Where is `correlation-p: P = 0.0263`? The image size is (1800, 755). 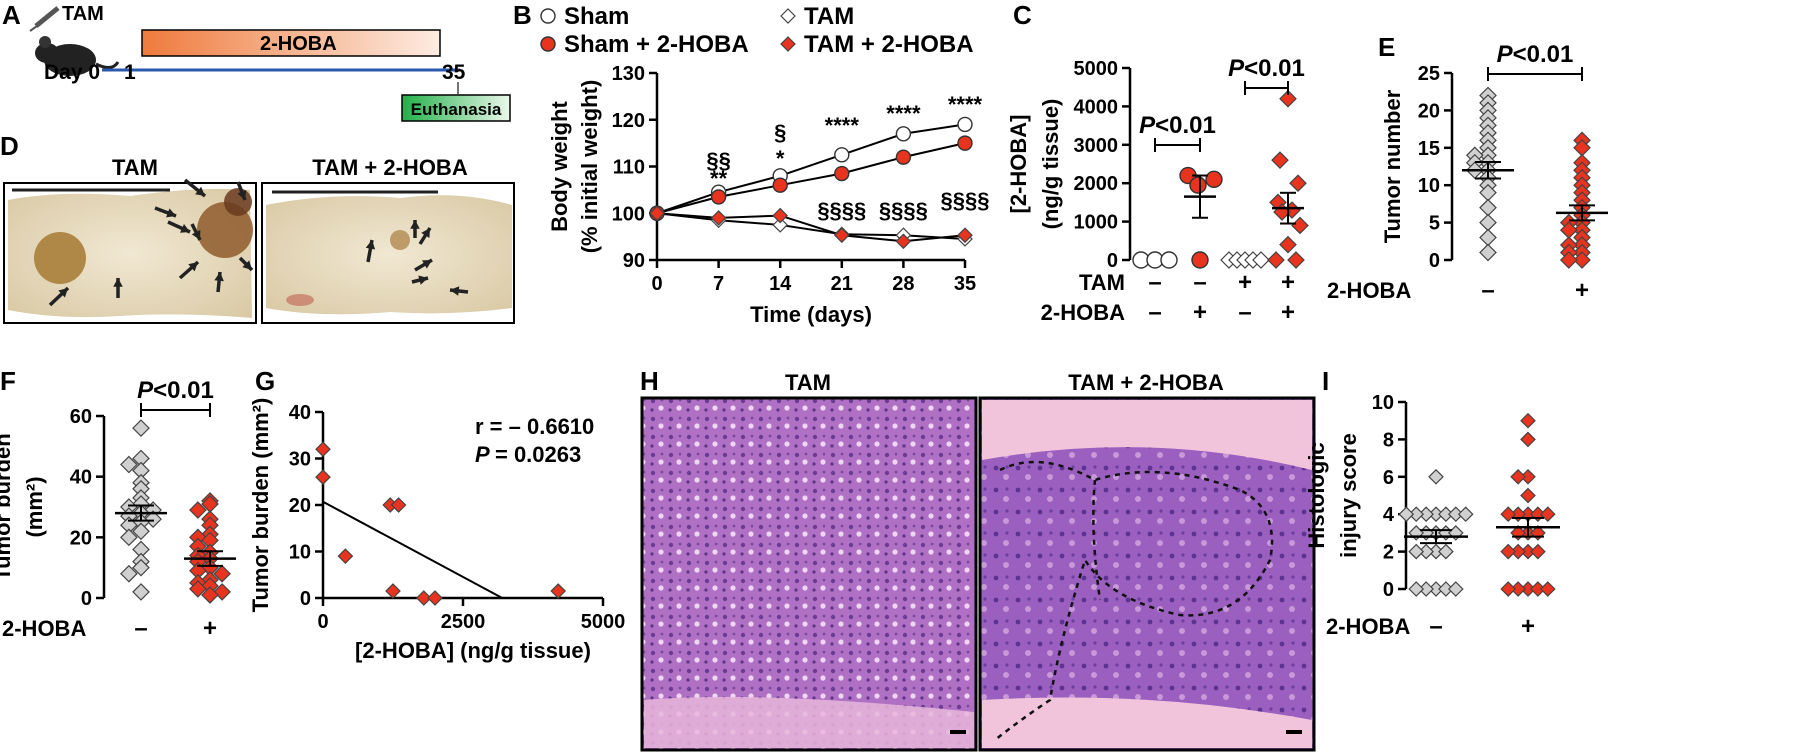 correlation-p: P = 0.0263 is located at coordinates (528, 454).